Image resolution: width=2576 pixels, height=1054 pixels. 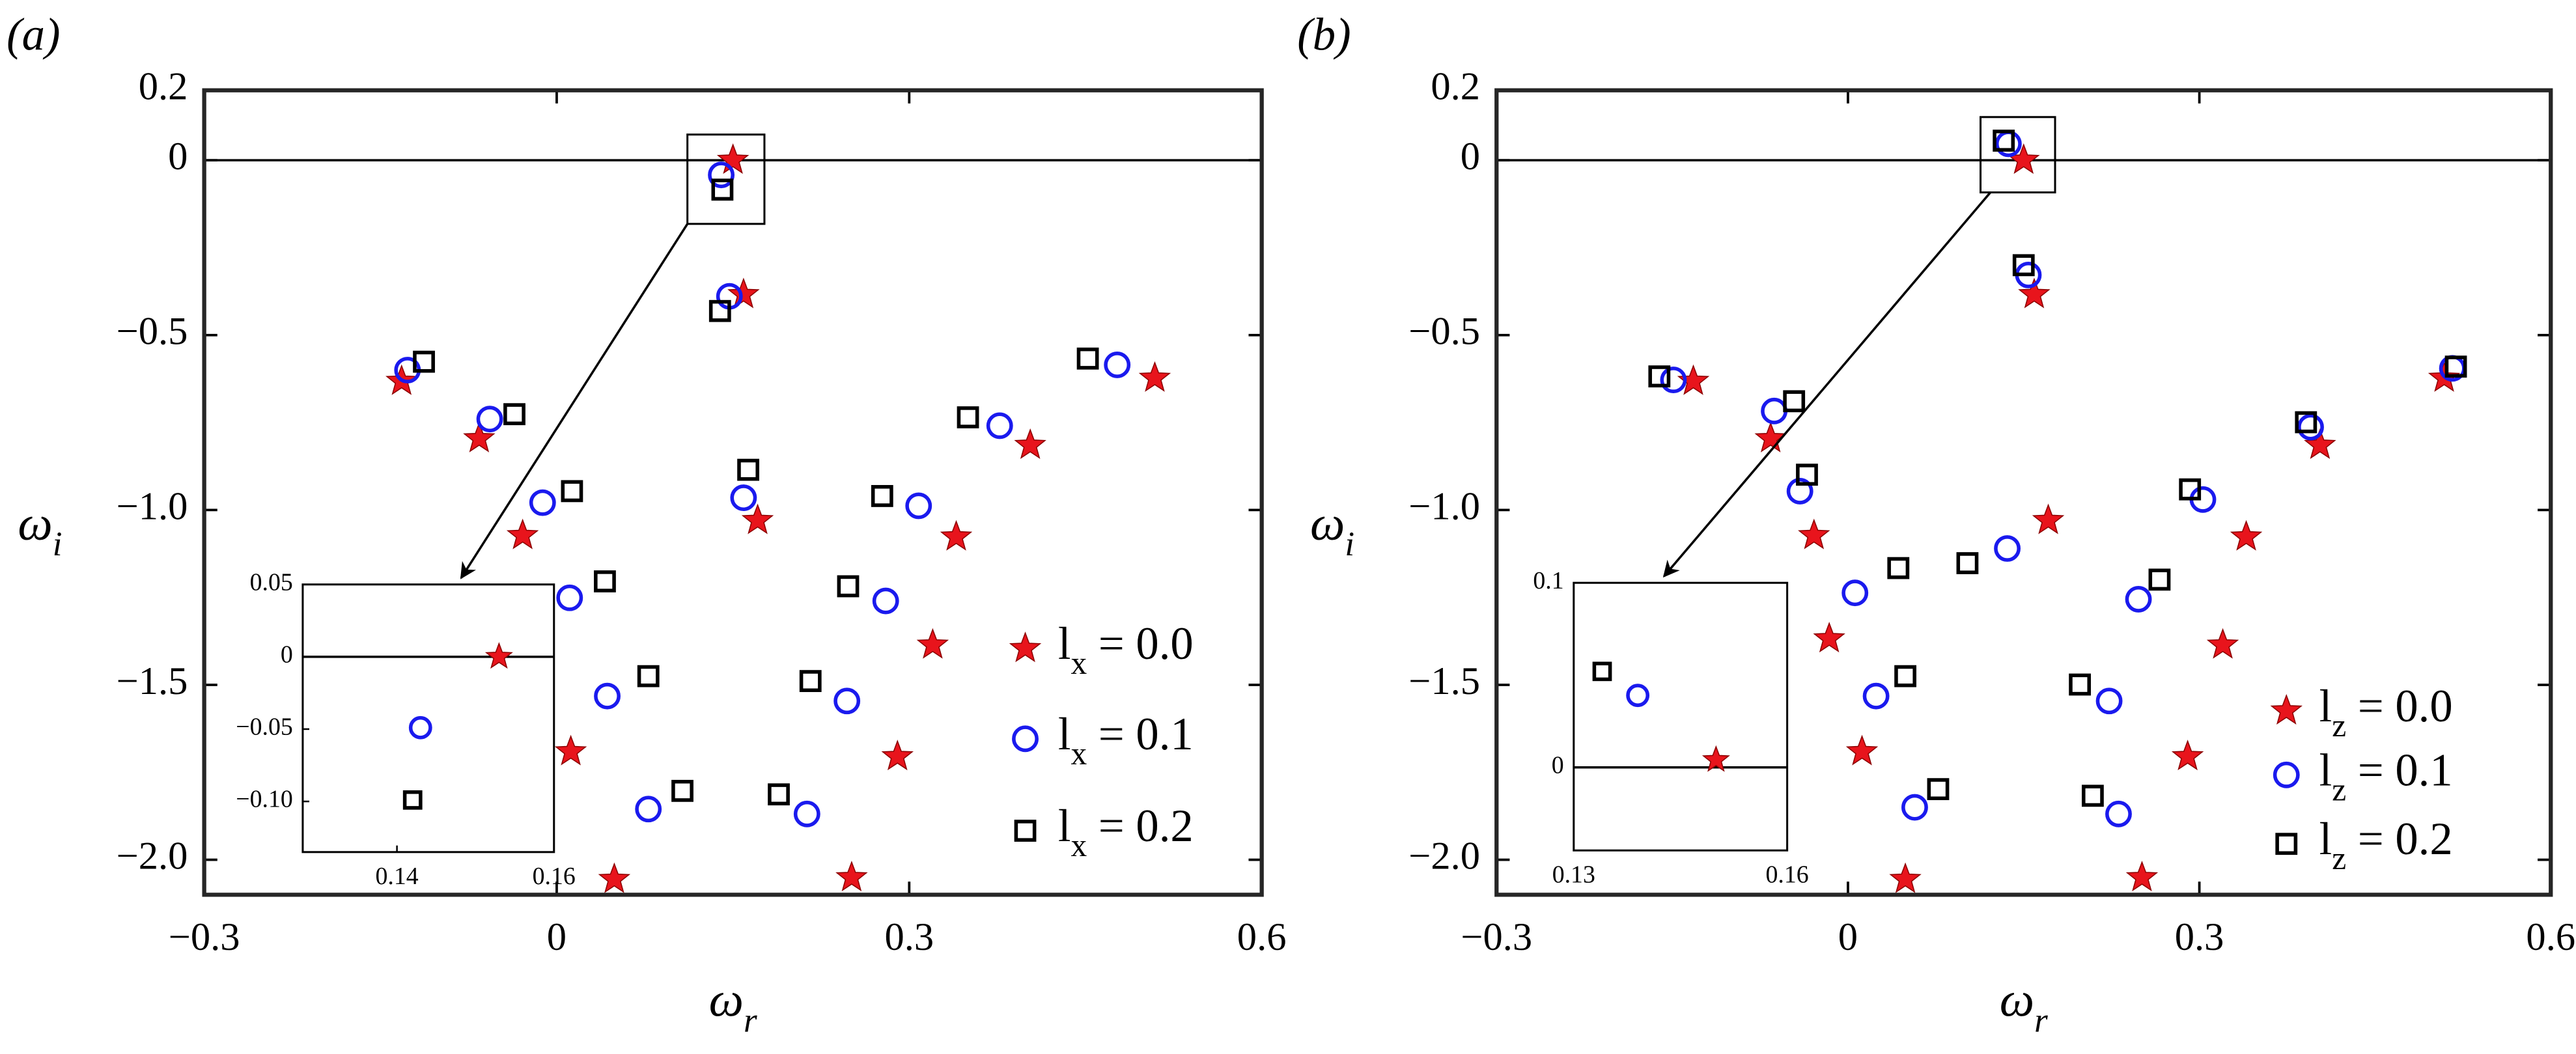 I want to click on inset-frame, so click(x=428, y=718).